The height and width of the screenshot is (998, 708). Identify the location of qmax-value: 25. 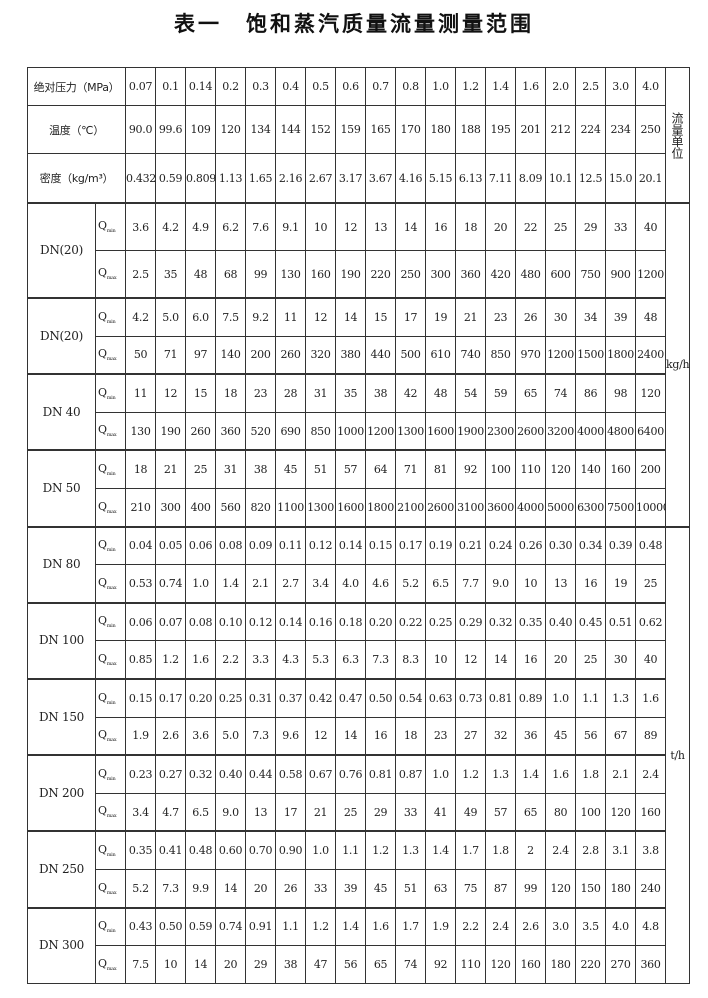
(591, 660).